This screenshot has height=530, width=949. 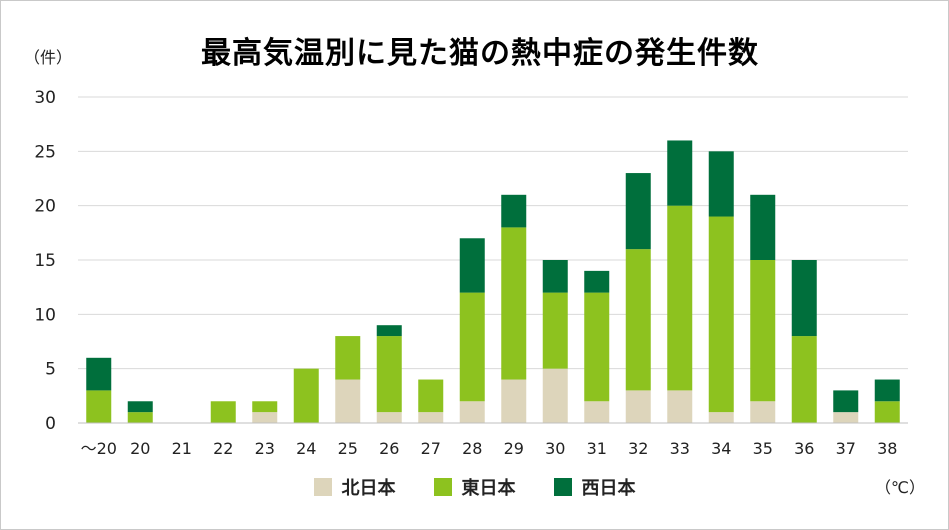 What do you see at coordinates (431, 448) in the screenshot?
I see `x-tick-label: 27` at bounding box center [431, 448].